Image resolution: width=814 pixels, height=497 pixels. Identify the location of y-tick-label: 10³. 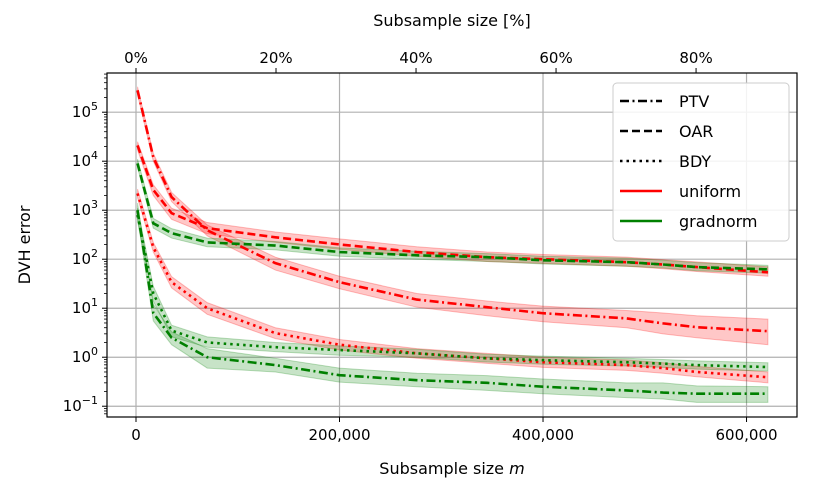
(85, 208).